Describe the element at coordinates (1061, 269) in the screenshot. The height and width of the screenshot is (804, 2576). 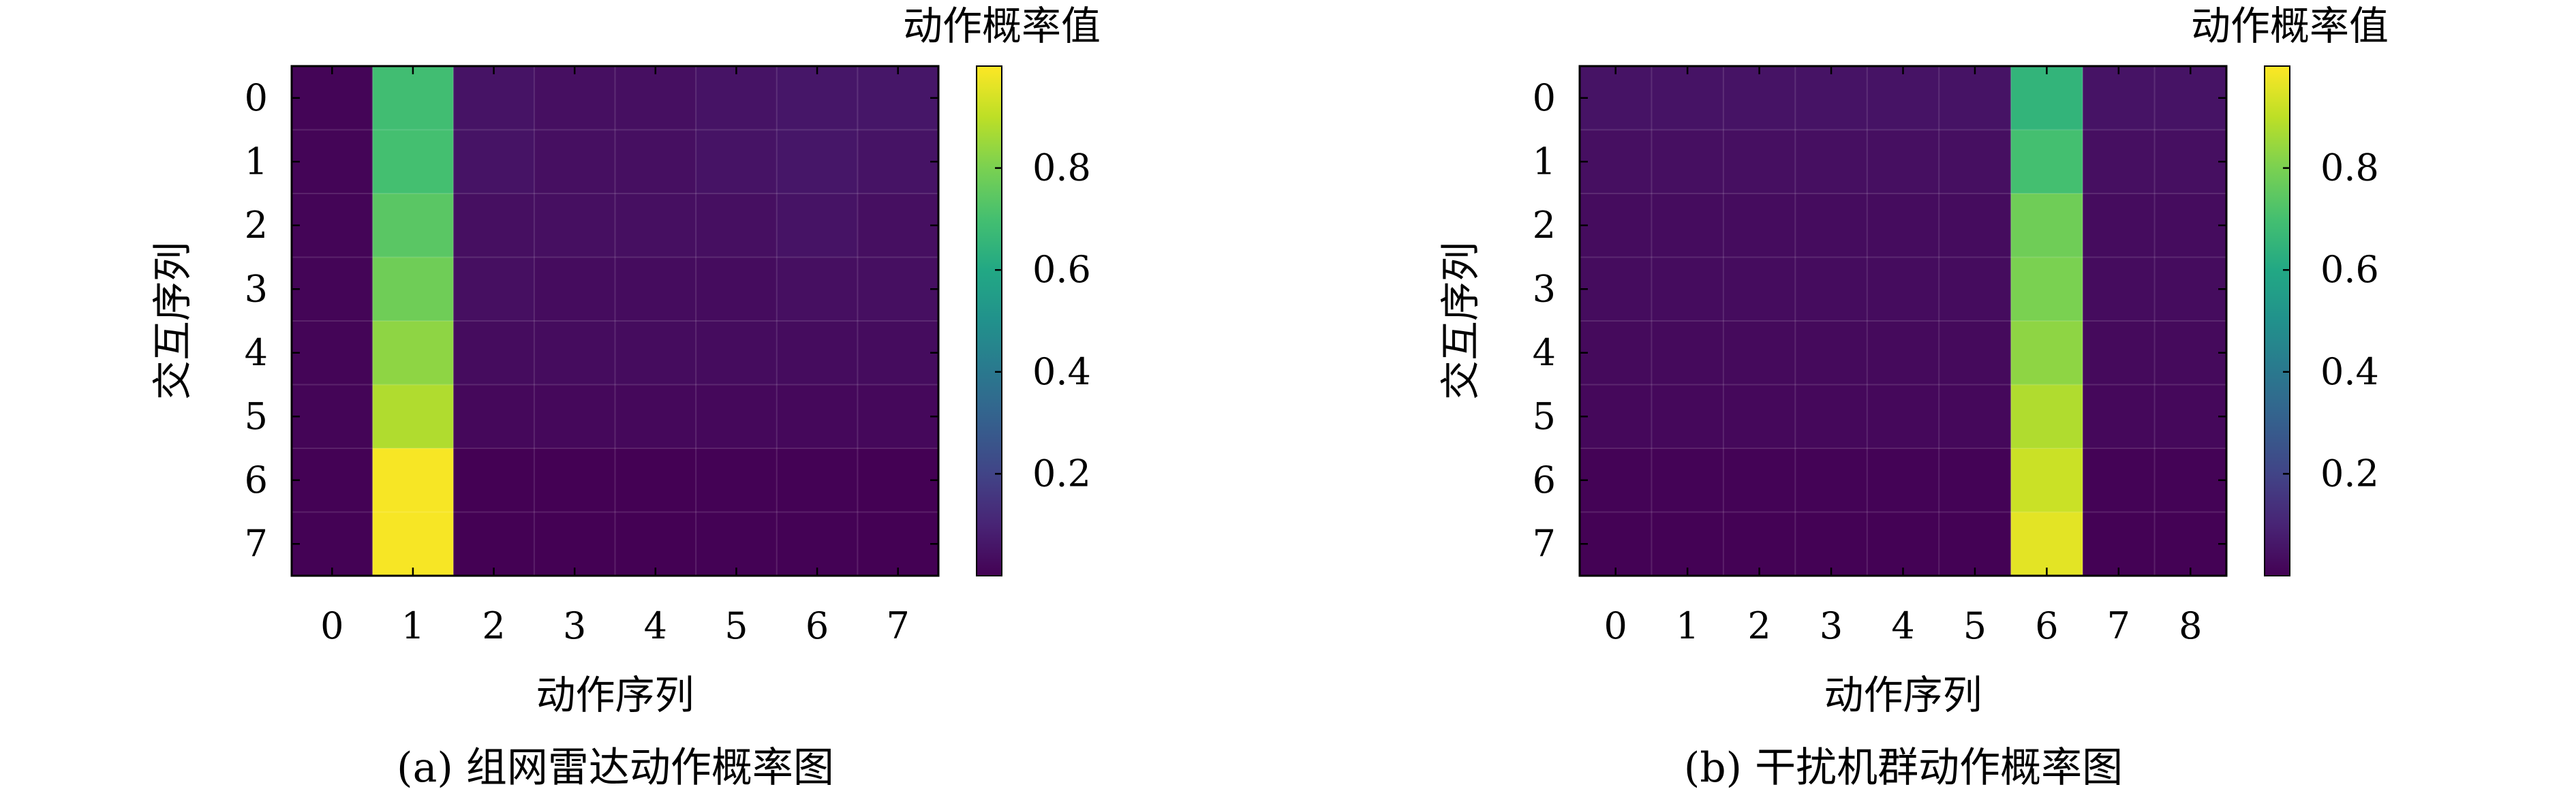
I see `colorbar-tick-label: 0.6` at that location.